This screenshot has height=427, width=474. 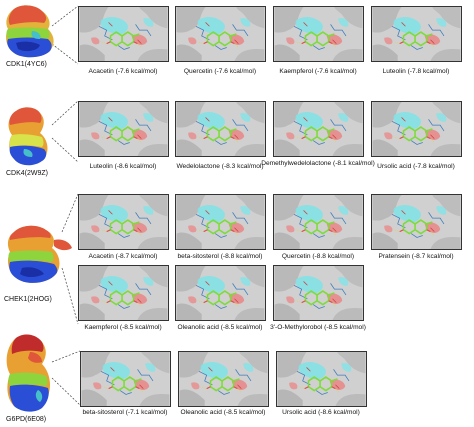 I want to click on protein-surface-cdk4, so click(x=29, y=136).